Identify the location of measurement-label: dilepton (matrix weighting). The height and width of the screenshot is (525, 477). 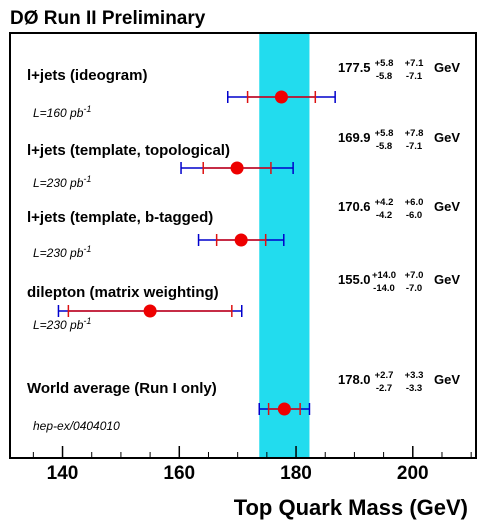
(123, 292).